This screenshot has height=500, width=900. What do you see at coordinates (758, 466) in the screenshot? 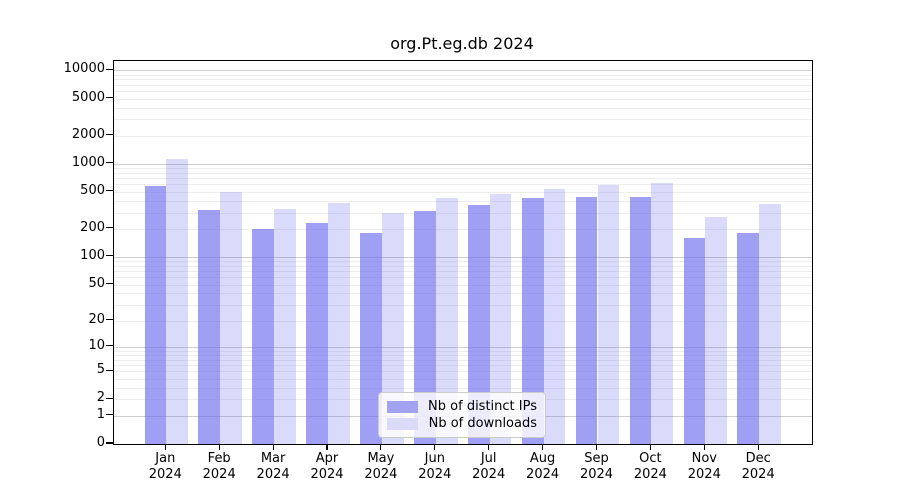
I see `x-axis-tick-label: Dec 2024` at bounding box center [758, 466].